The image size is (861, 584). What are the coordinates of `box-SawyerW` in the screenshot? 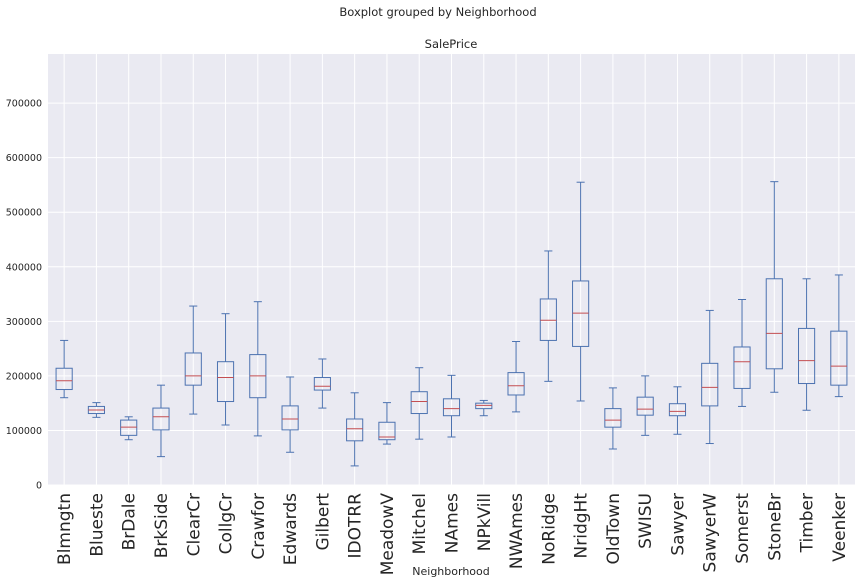 It's located at (710, 377).